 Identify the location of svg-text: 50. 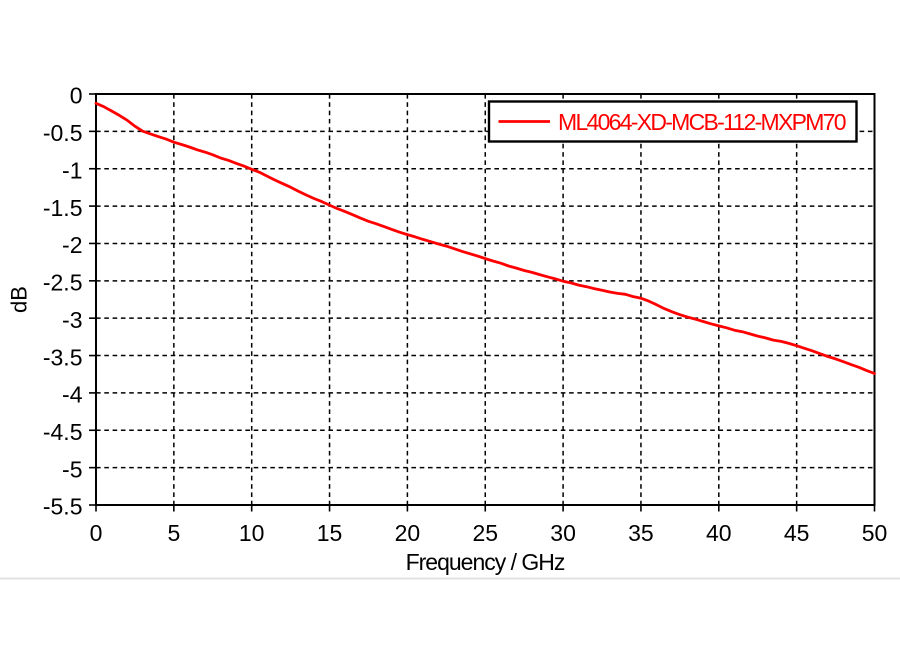
(875, 533).